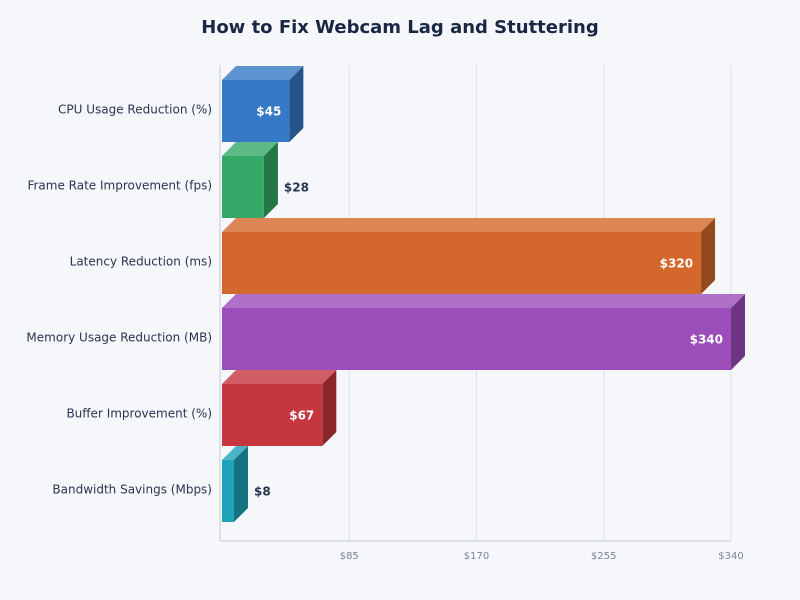  I want to click on value-label: $8, so click(262, 492).